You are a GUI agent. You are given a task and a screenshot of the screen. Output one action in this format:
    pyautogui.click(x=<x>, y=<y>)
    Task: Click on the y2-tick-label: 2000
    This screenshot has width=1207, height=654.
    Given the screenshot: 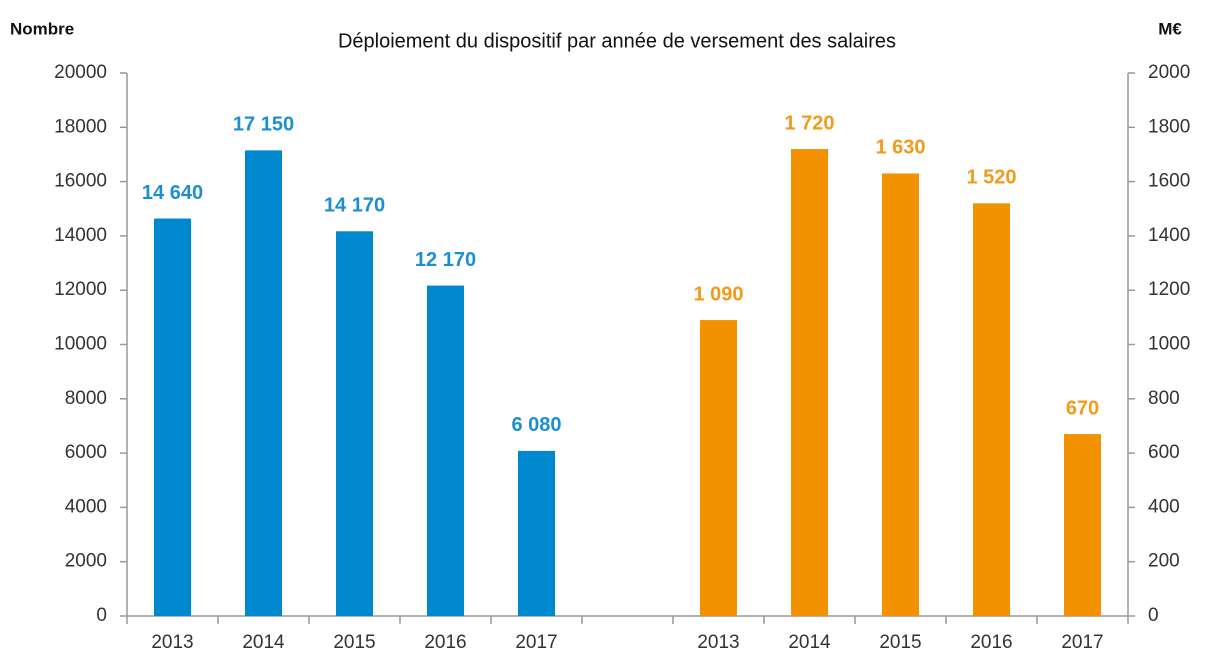 What is the action you would take?
    pyautogui.click(x=1169, y=72)
    